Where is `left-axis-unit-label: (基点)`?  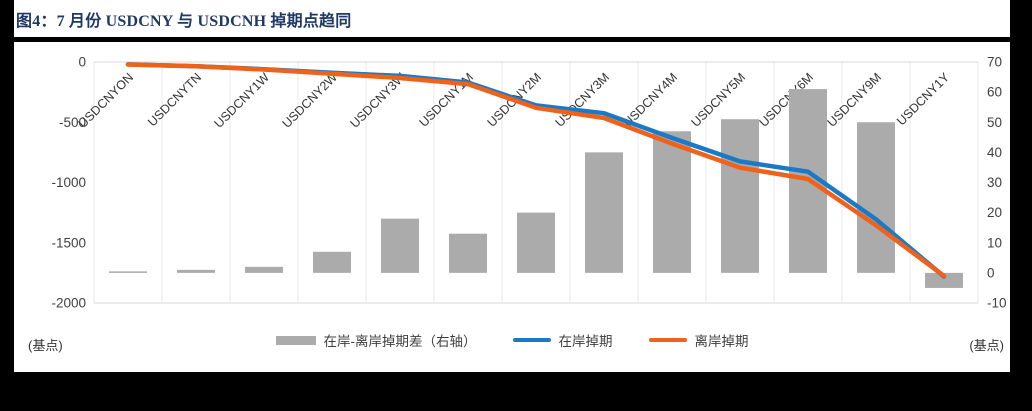
left-axis-unit-label: (基点) is located at coordinates (45, 345).